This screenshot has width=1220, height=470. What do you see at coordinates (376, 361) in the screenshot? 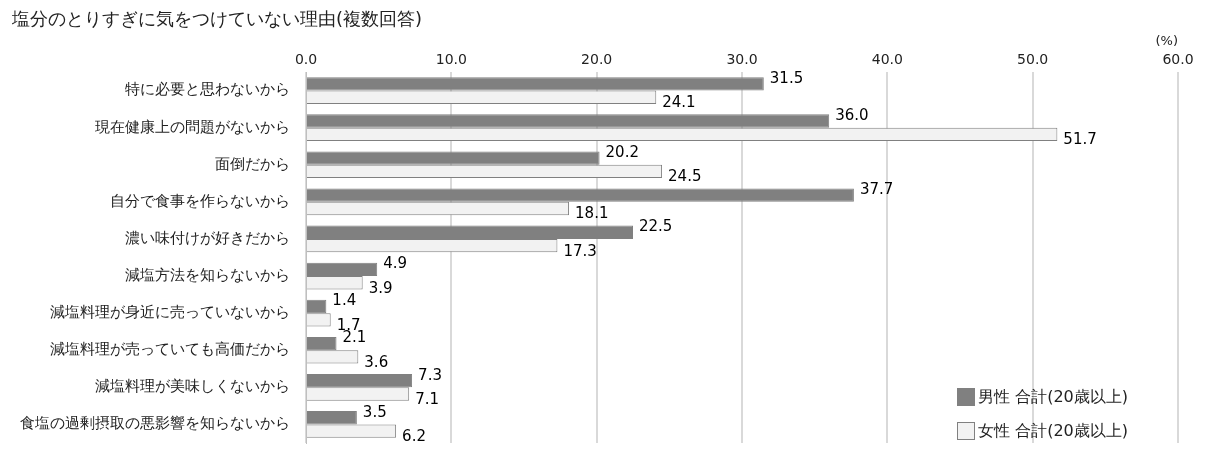
I see `data-label: 3.6` at bounding box center [376, 361].